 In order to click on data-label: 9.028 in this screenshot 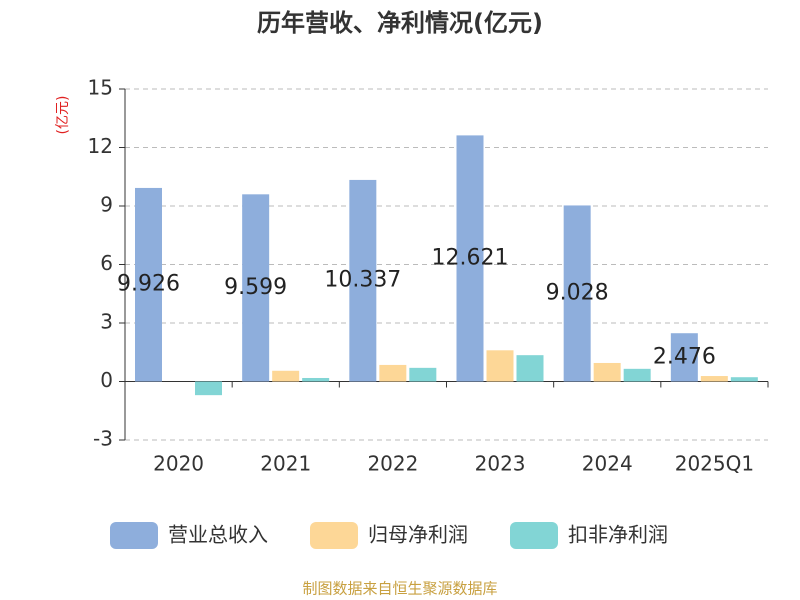, I will do `click(577, 292)`.